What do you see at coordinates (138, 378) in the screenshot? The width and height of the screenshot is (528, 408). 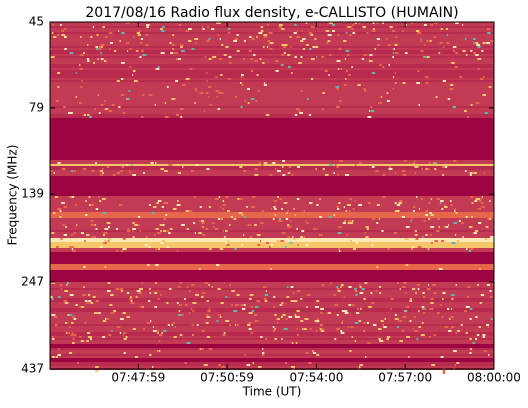 I see `x-tick-label: 07:47:59` at bounding box center [138, 378].